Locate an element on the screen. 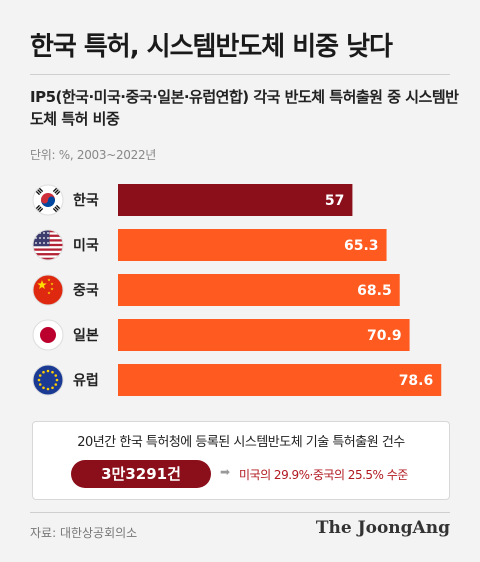 Image resolution: width=480 pixels, height=562 pixels. summary-comparison: 미국의 29.9%·중국의 25.5% 수준 is located at coordinates (323, 475).